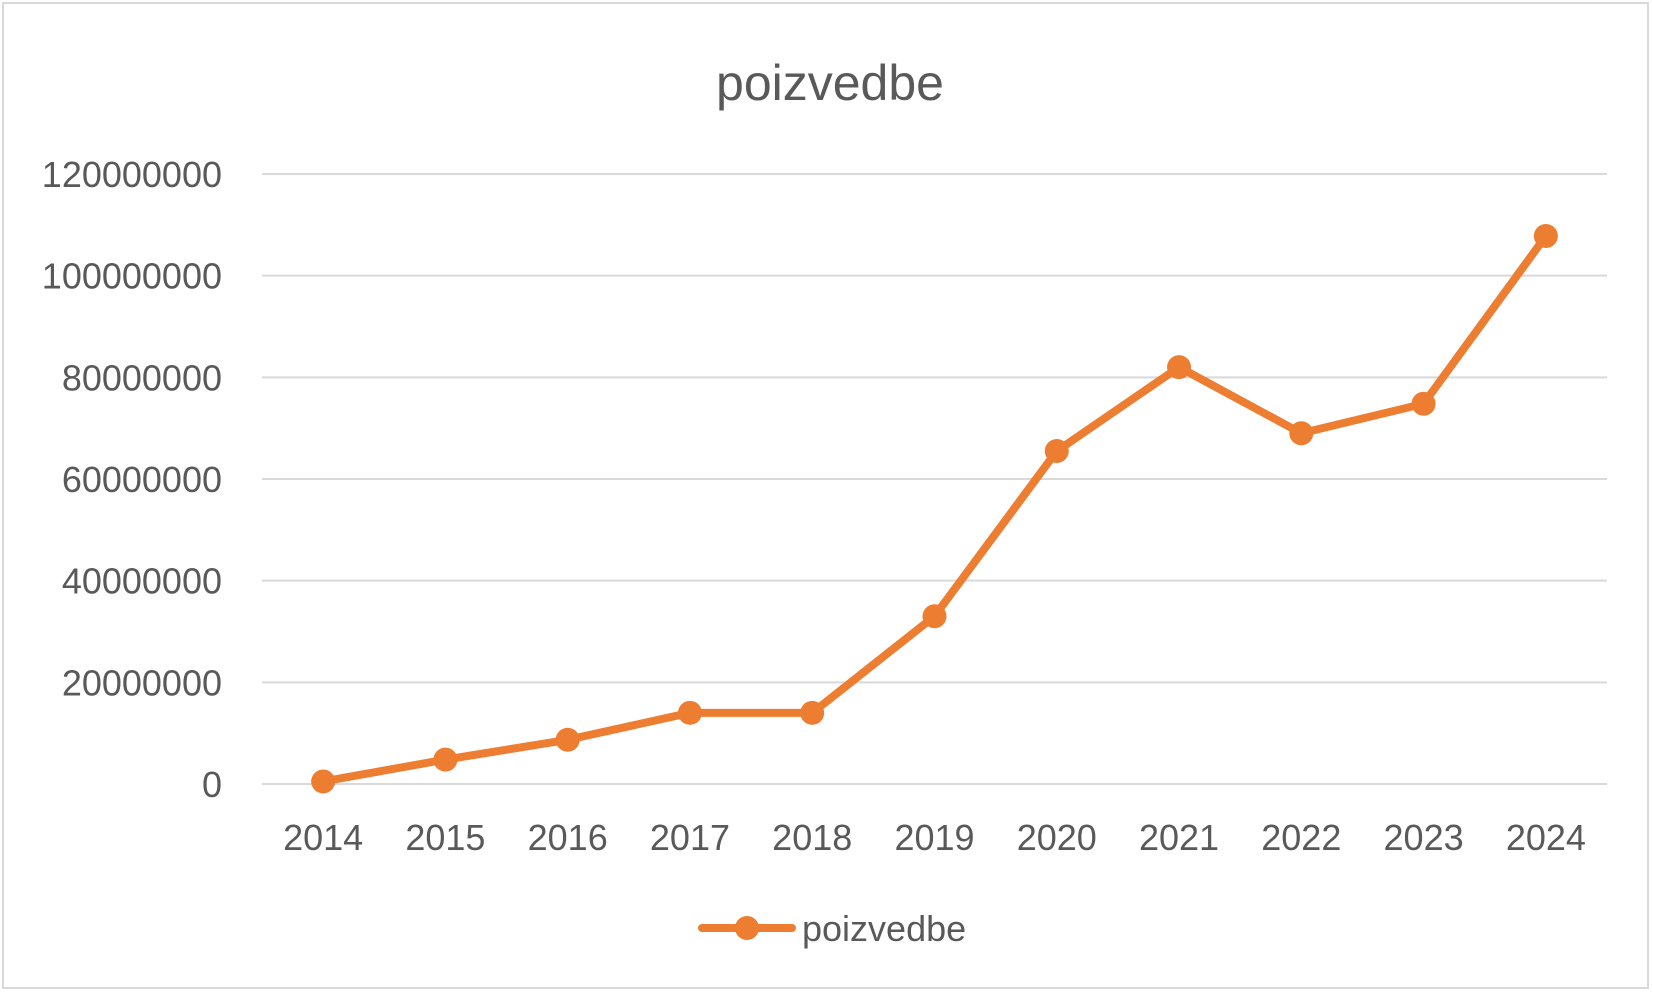 This screenshot has width=1653, height=997. Describe the element at coordinates (884, 928) in the screenshot. I see `legend-label: poizvedbe` at that location.